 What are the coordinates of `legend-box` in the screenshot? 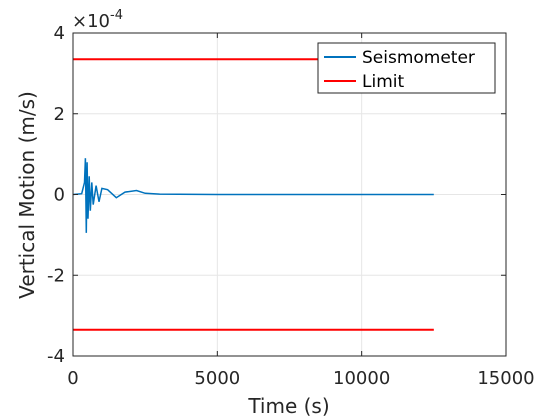 It's located at (406, 68).